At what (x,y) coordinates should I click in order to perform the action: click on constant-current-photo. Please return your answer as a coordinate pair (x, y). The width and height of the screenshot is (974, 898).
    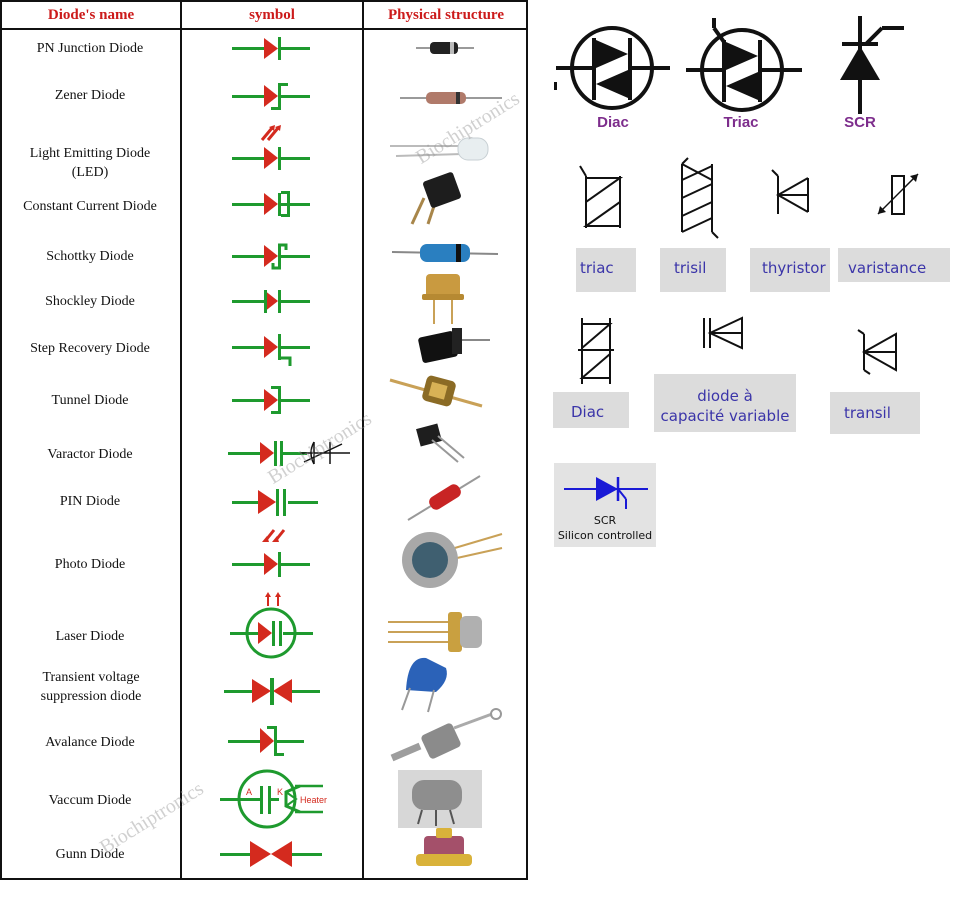
    Looking at the image, I should click on (435, 198).